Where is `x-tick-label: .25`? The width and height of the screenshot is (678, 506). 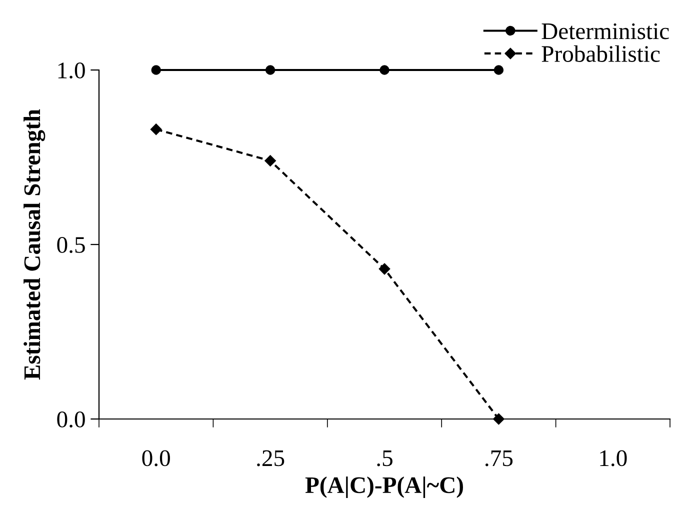
x-tick-label: .25 is located at coordinates (270, 458).